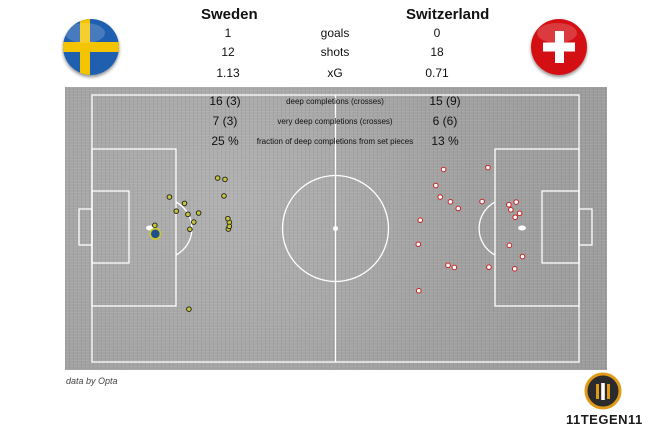 The width and height of the screenshot is (650, 433). What do you see at coordinates (110, 227) in the screenshot?
I see `left-six-yard-box` at bounding box center [110, 227].